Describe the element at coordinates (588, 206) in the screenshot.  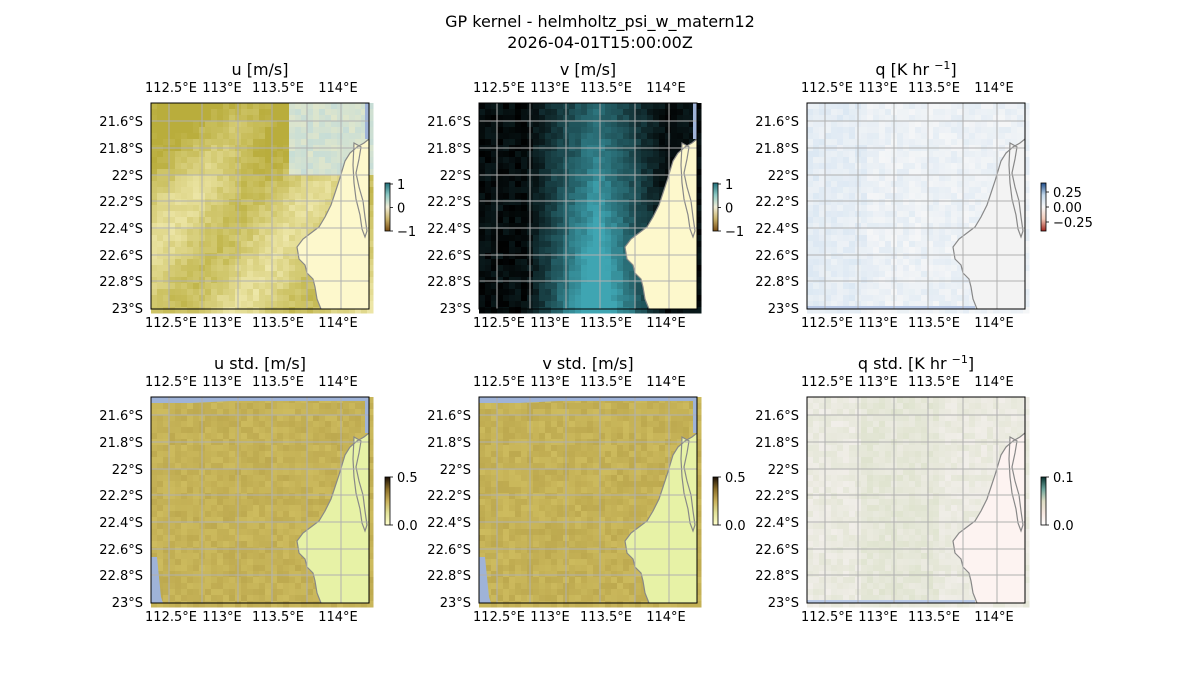
I see `gridlines` at that location.